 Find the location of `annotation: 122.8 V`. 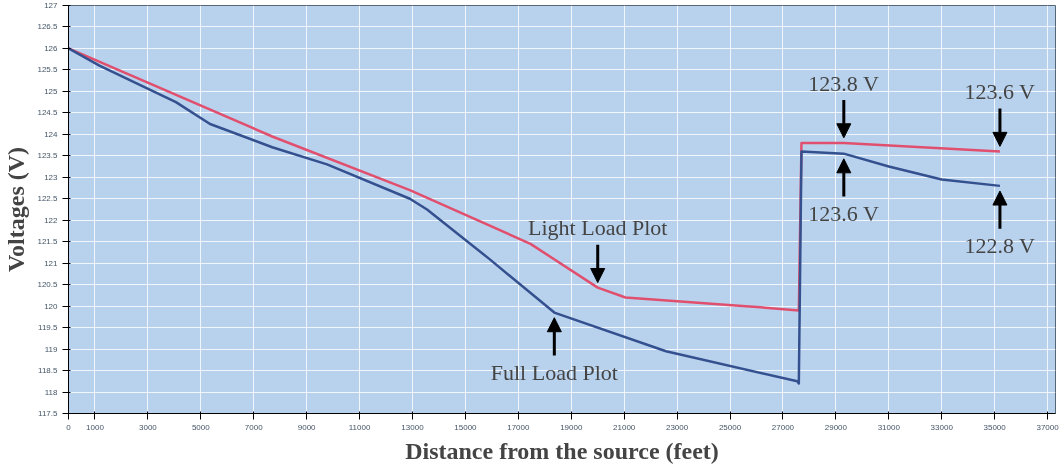

annotation: 122.8 V is located at coordinates (1000, 246).